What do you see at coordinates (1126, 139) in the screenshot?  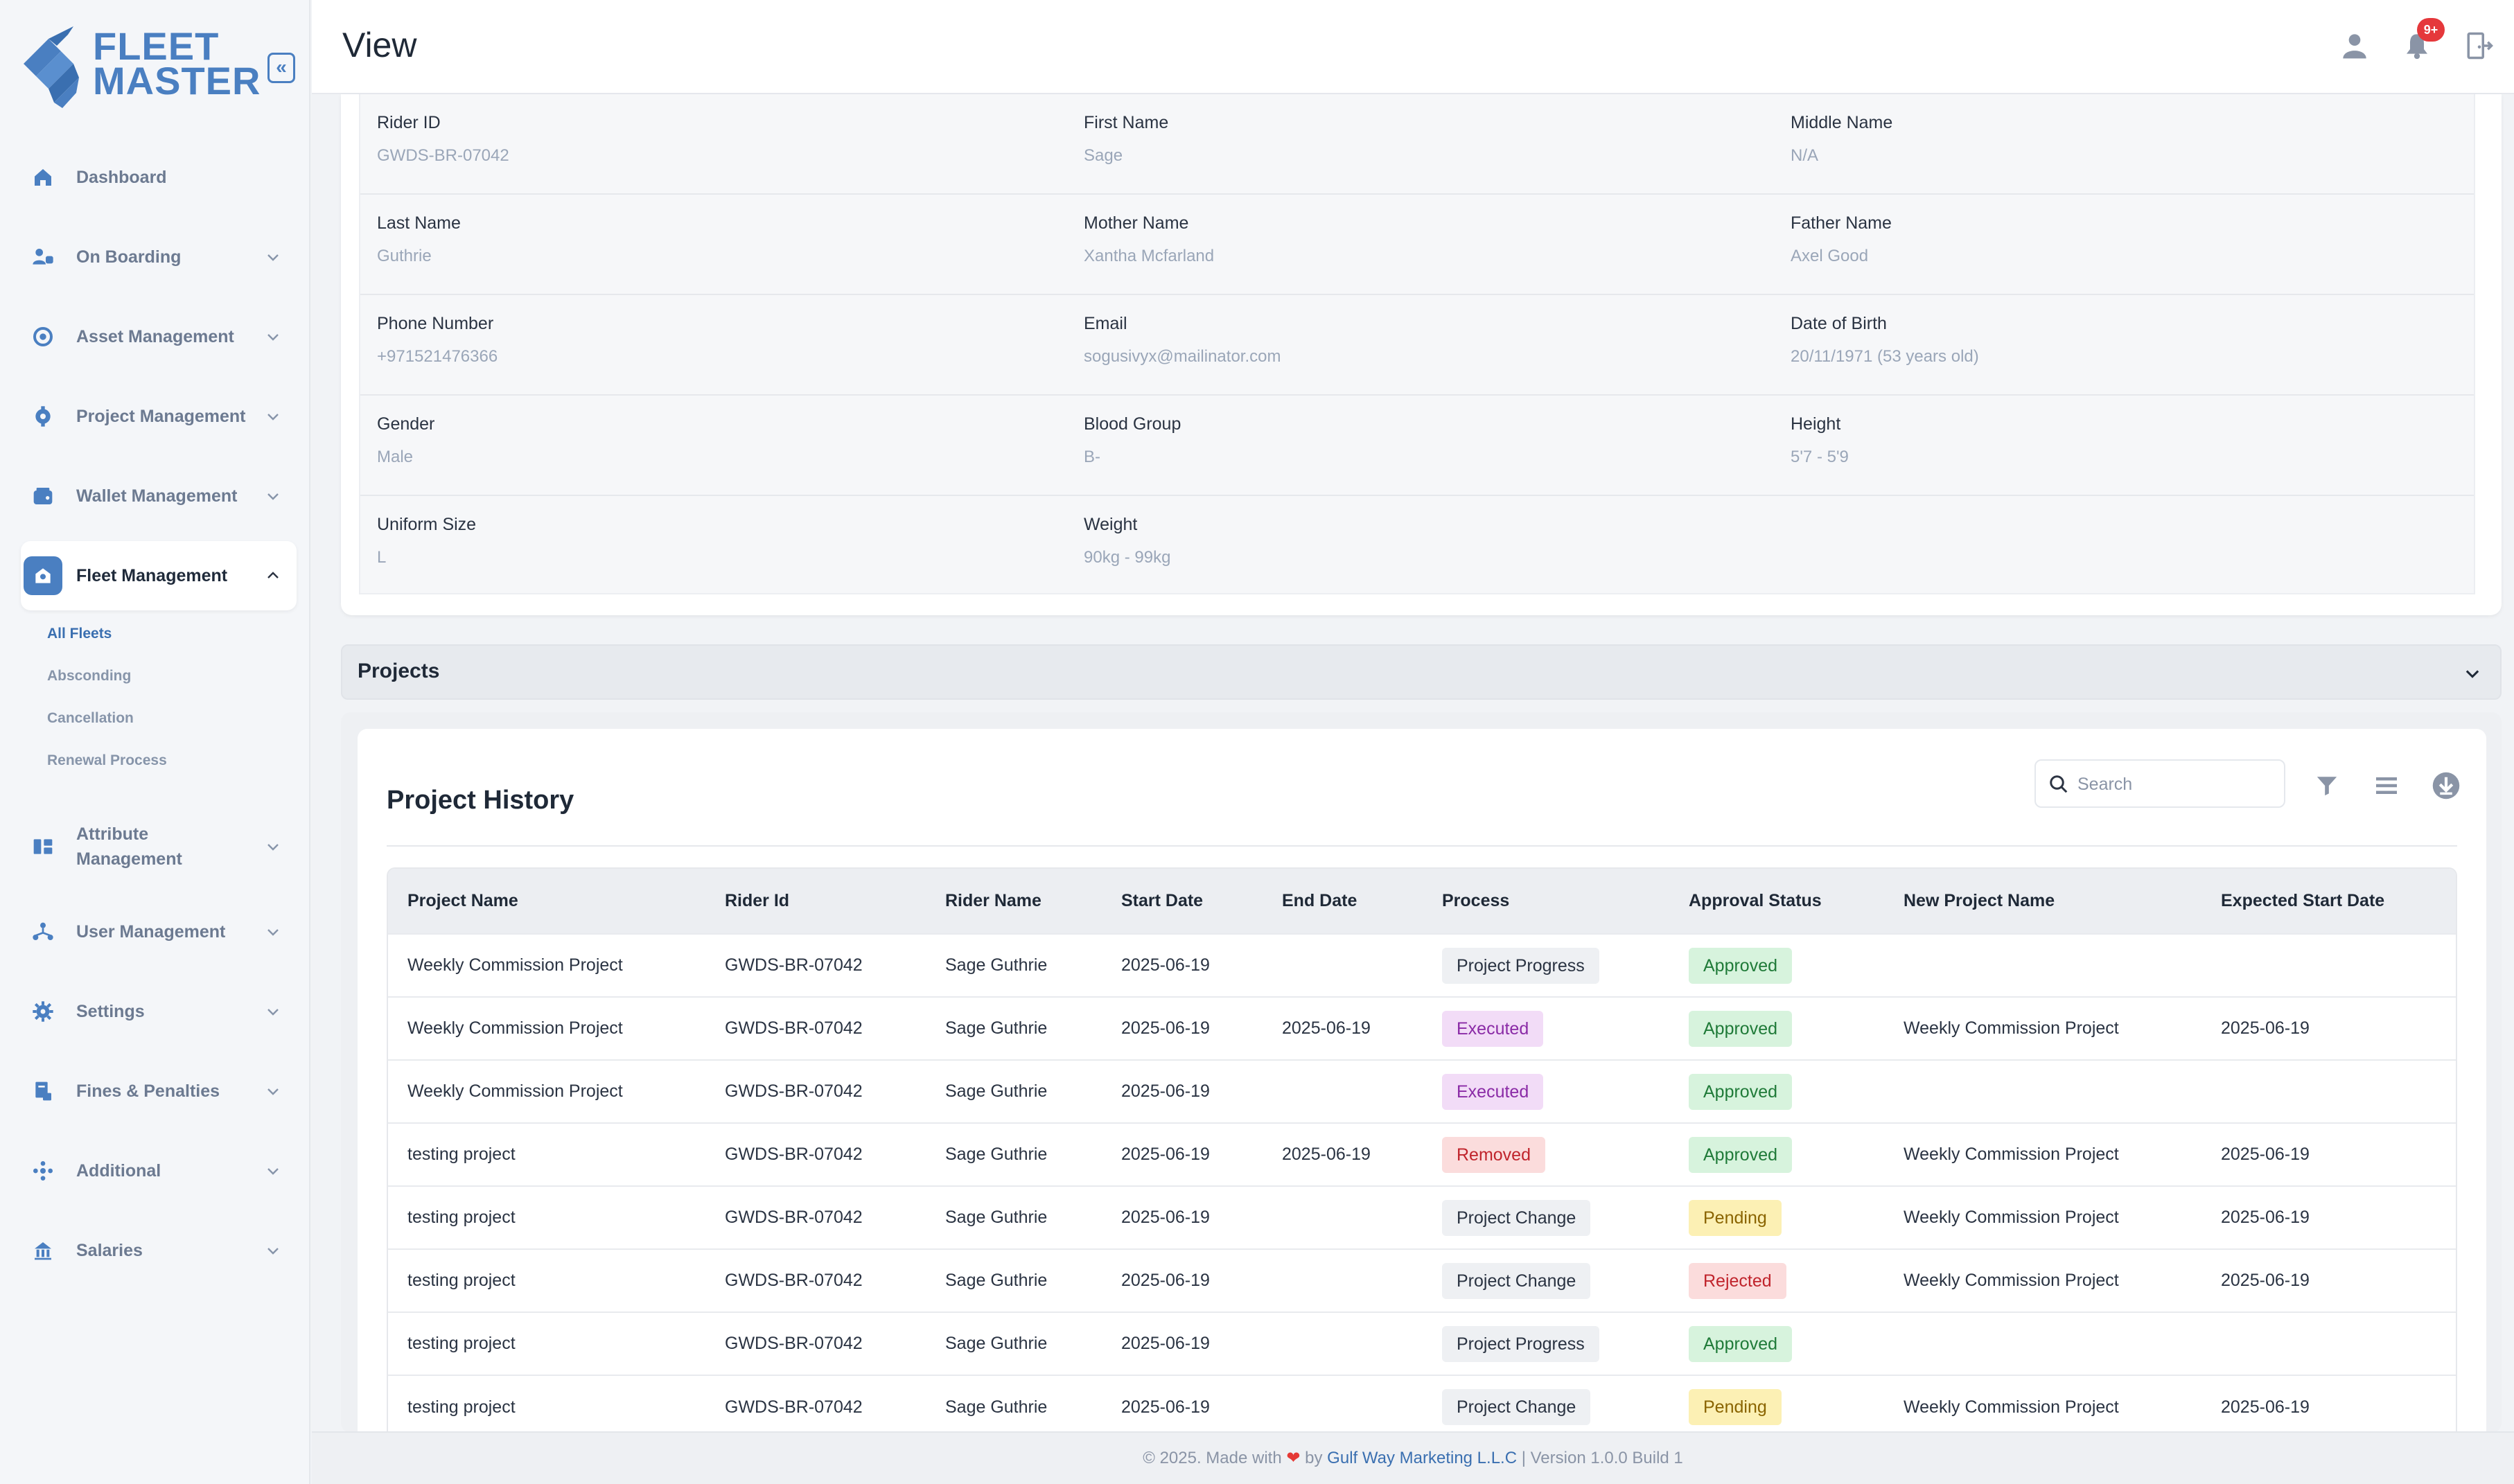 I see `field-first-name: First Name Sage` at bounding box center [1126, 139].